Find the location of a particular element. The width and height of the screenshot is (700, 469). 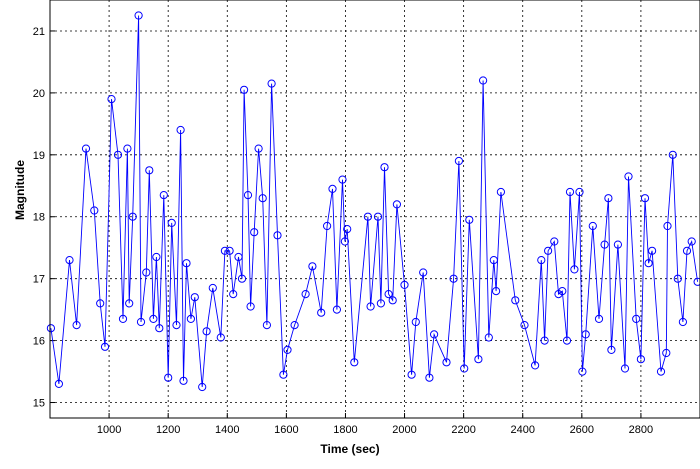

x-tick-label: 1800 is located at coordinates (345, 430).